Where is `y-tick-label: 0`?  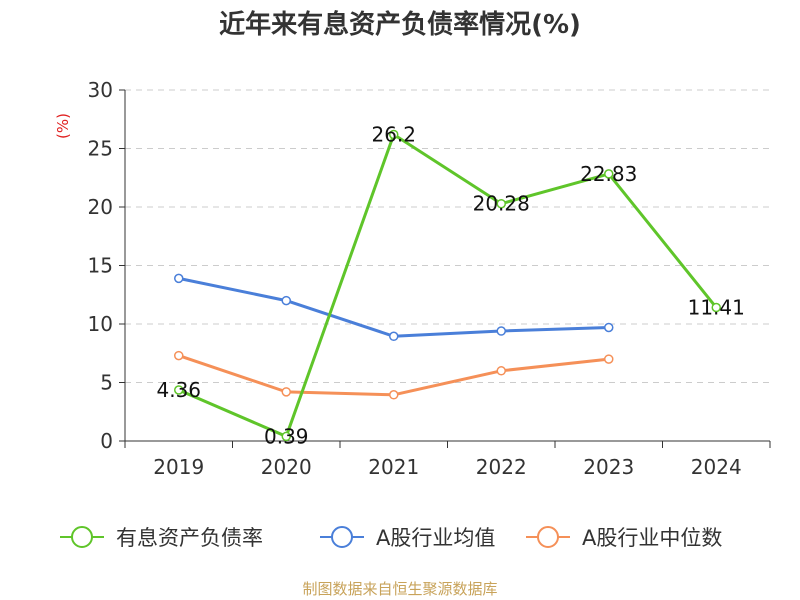 y-tick-label: 0 is located at coordinates (106, 441).